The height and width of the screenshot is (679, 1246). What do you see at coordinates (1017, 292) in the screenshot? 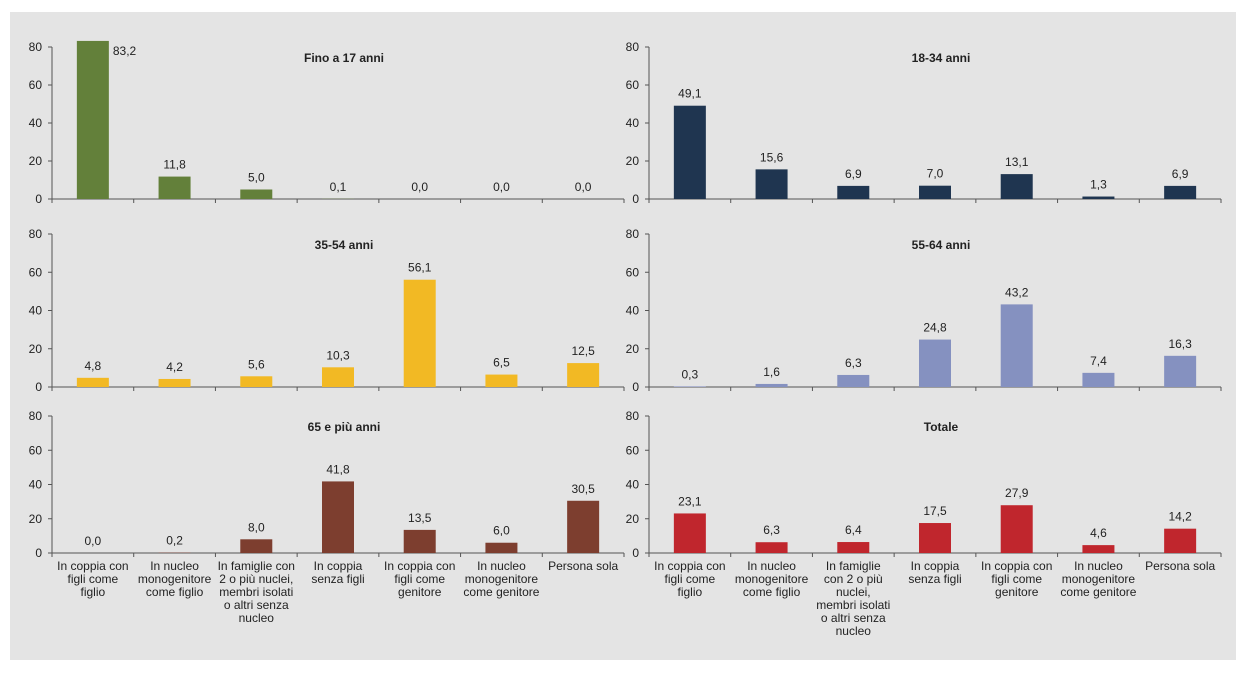
I see `data-label: 43,2` at bounding box center [1017, 292].